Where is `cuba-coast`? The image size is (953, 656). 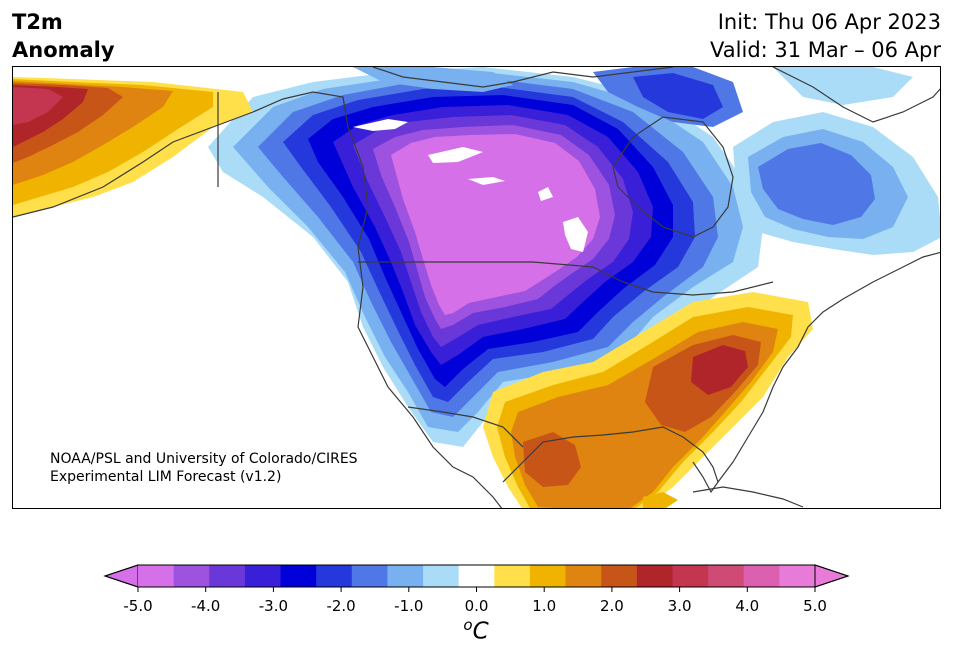 cuba-coast is located at coordinates (748, 497).